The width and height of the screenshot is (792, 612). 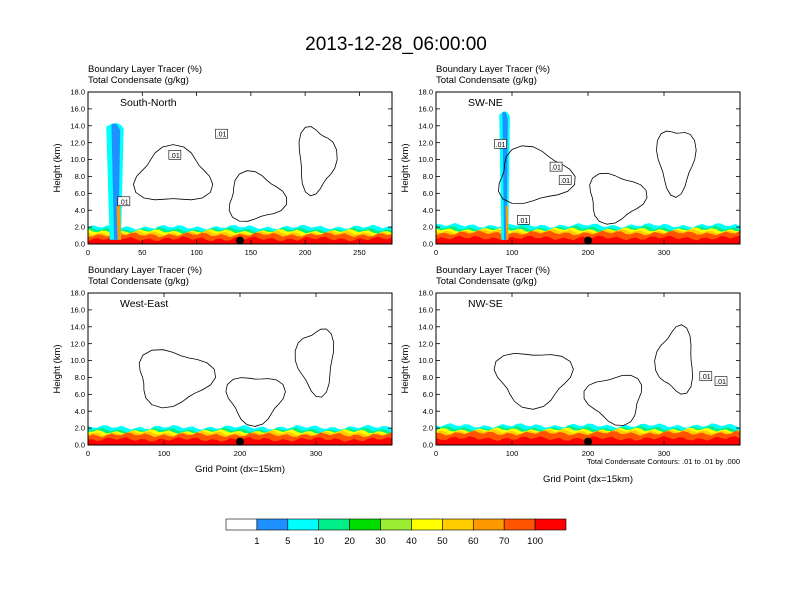 I want to click on section-label: West-East, so click(x=144, y=304).